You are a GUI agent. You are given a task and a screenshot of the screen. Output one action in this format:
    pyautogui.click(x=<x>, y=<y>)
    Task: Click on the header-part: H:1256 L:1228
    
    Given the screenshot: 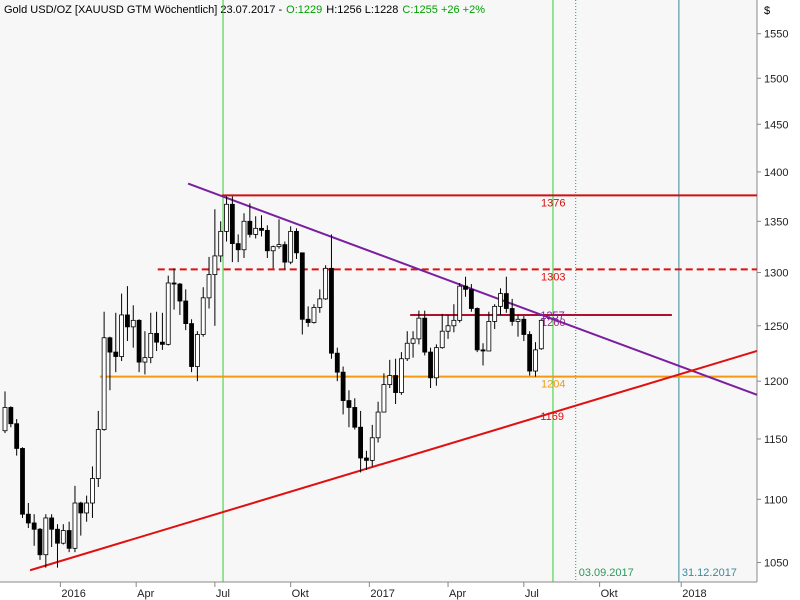 What is the action you would take?
    pyautogui.click(x=362, y=10)
    